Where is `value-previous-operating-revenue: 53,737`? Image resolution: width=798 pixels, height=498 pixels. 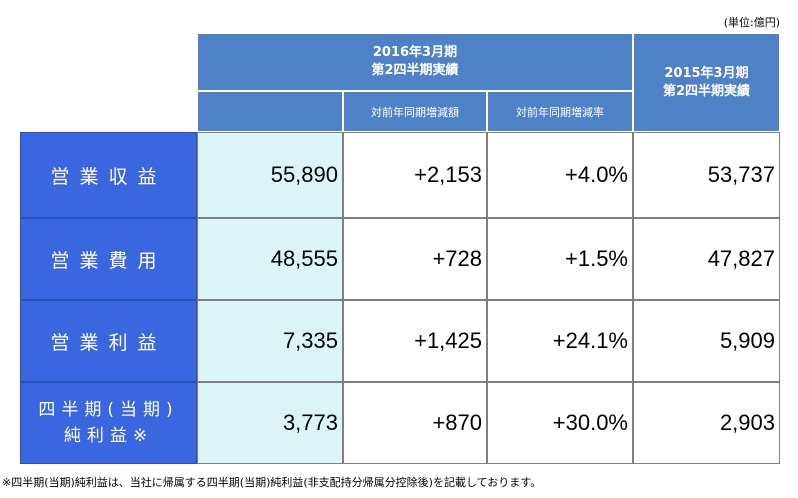 value-previous-operating-revenue: 53,737 is located at coordinates (706, 175).